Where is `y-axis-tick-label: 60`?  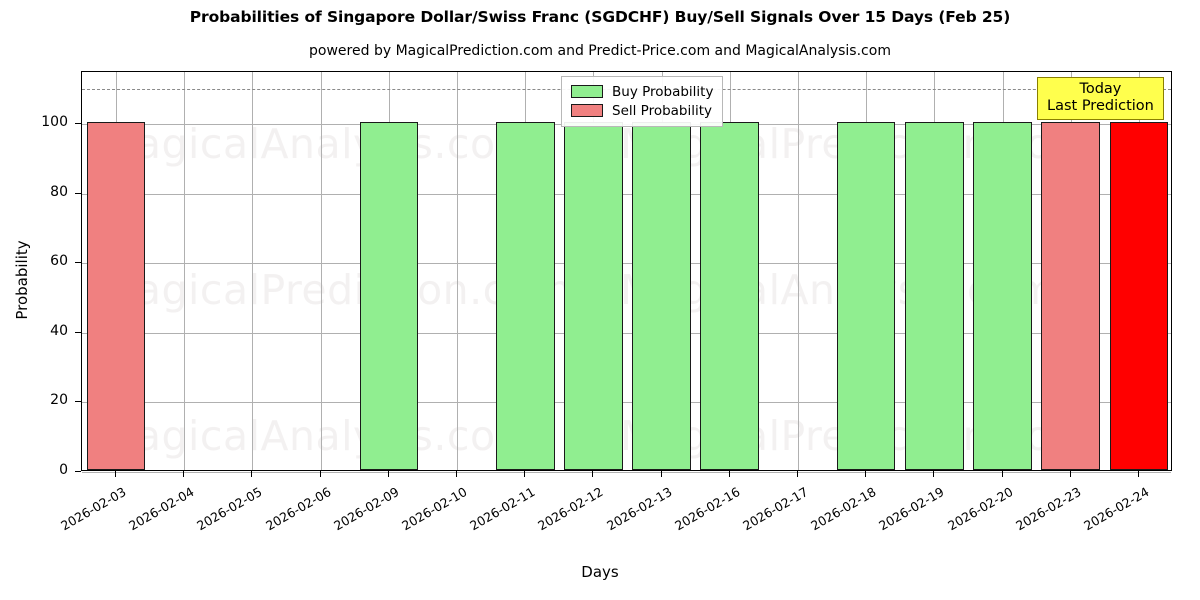 y-axis-tick-label: 60 is located at coordinates (59, 261).